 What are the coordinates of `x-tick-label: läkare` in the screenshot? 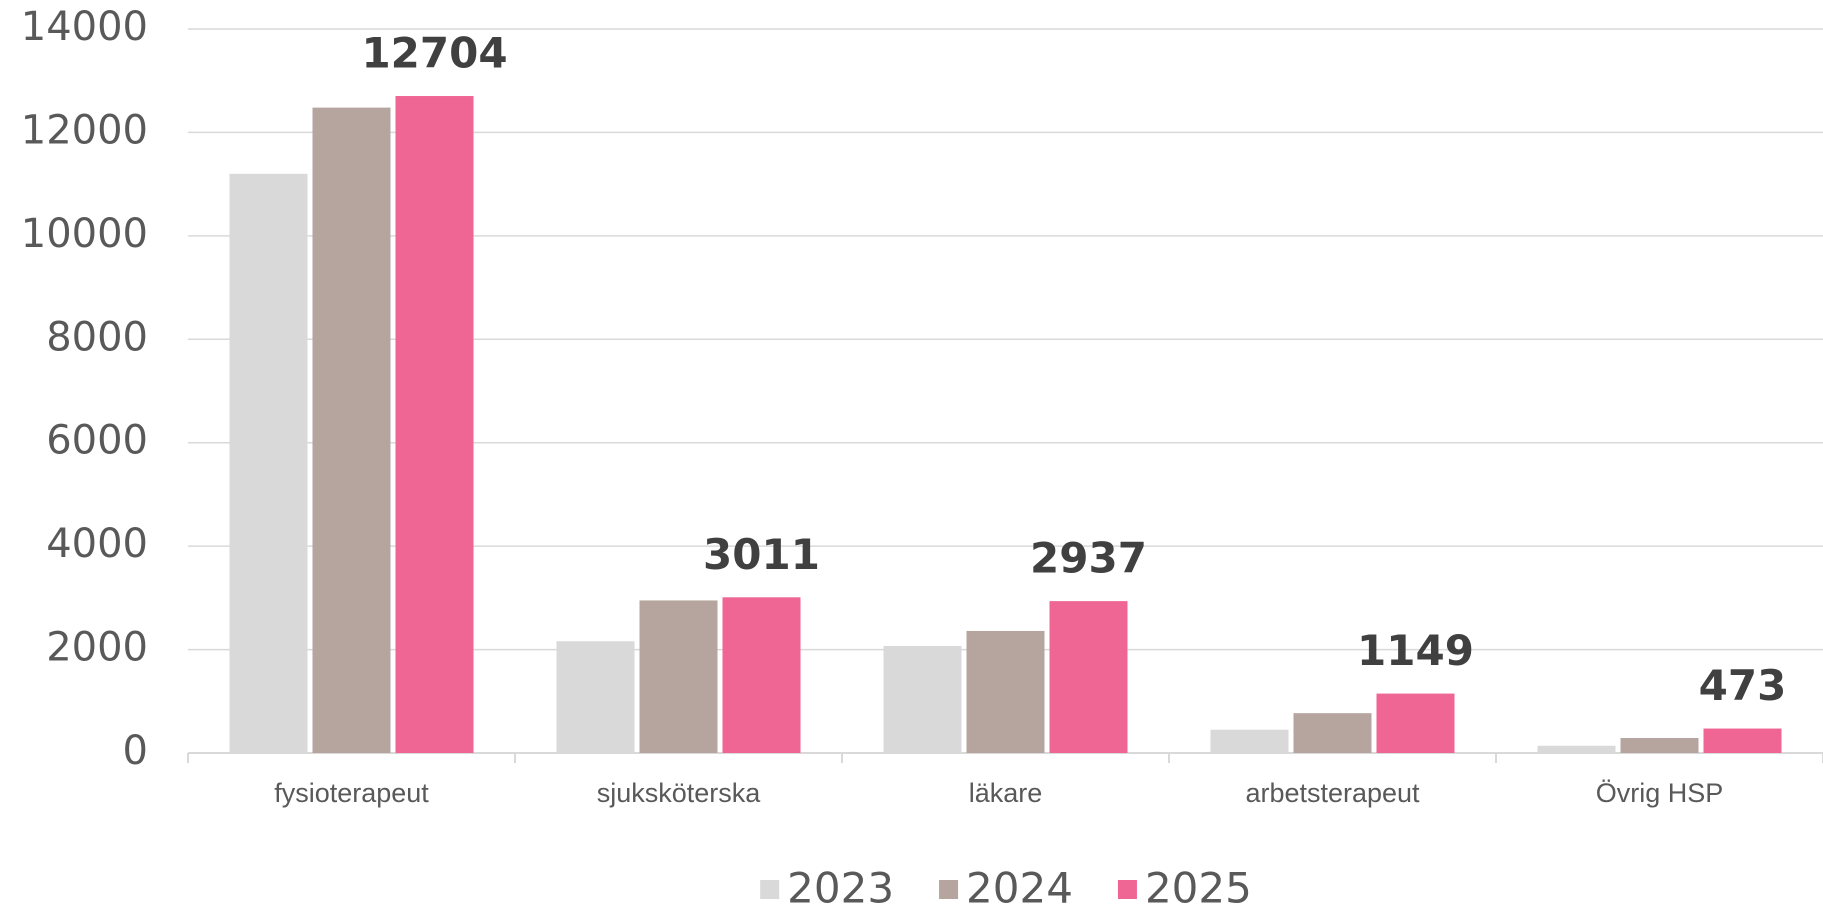 It's located at (1006, 793).